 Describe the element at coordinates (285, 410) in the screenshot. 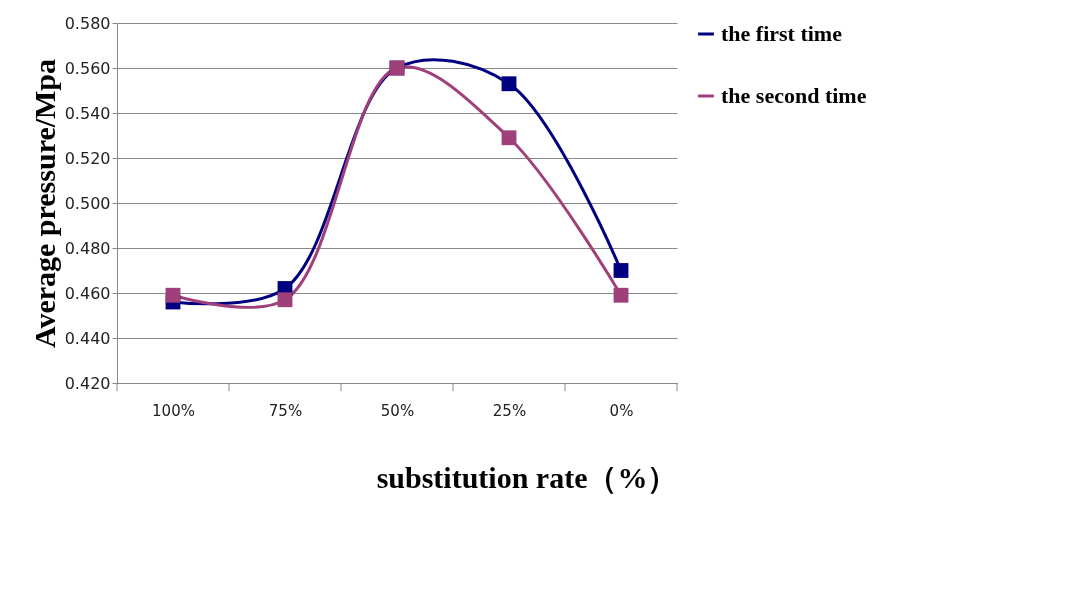

I see `x-tick-label: 75%` at that location.